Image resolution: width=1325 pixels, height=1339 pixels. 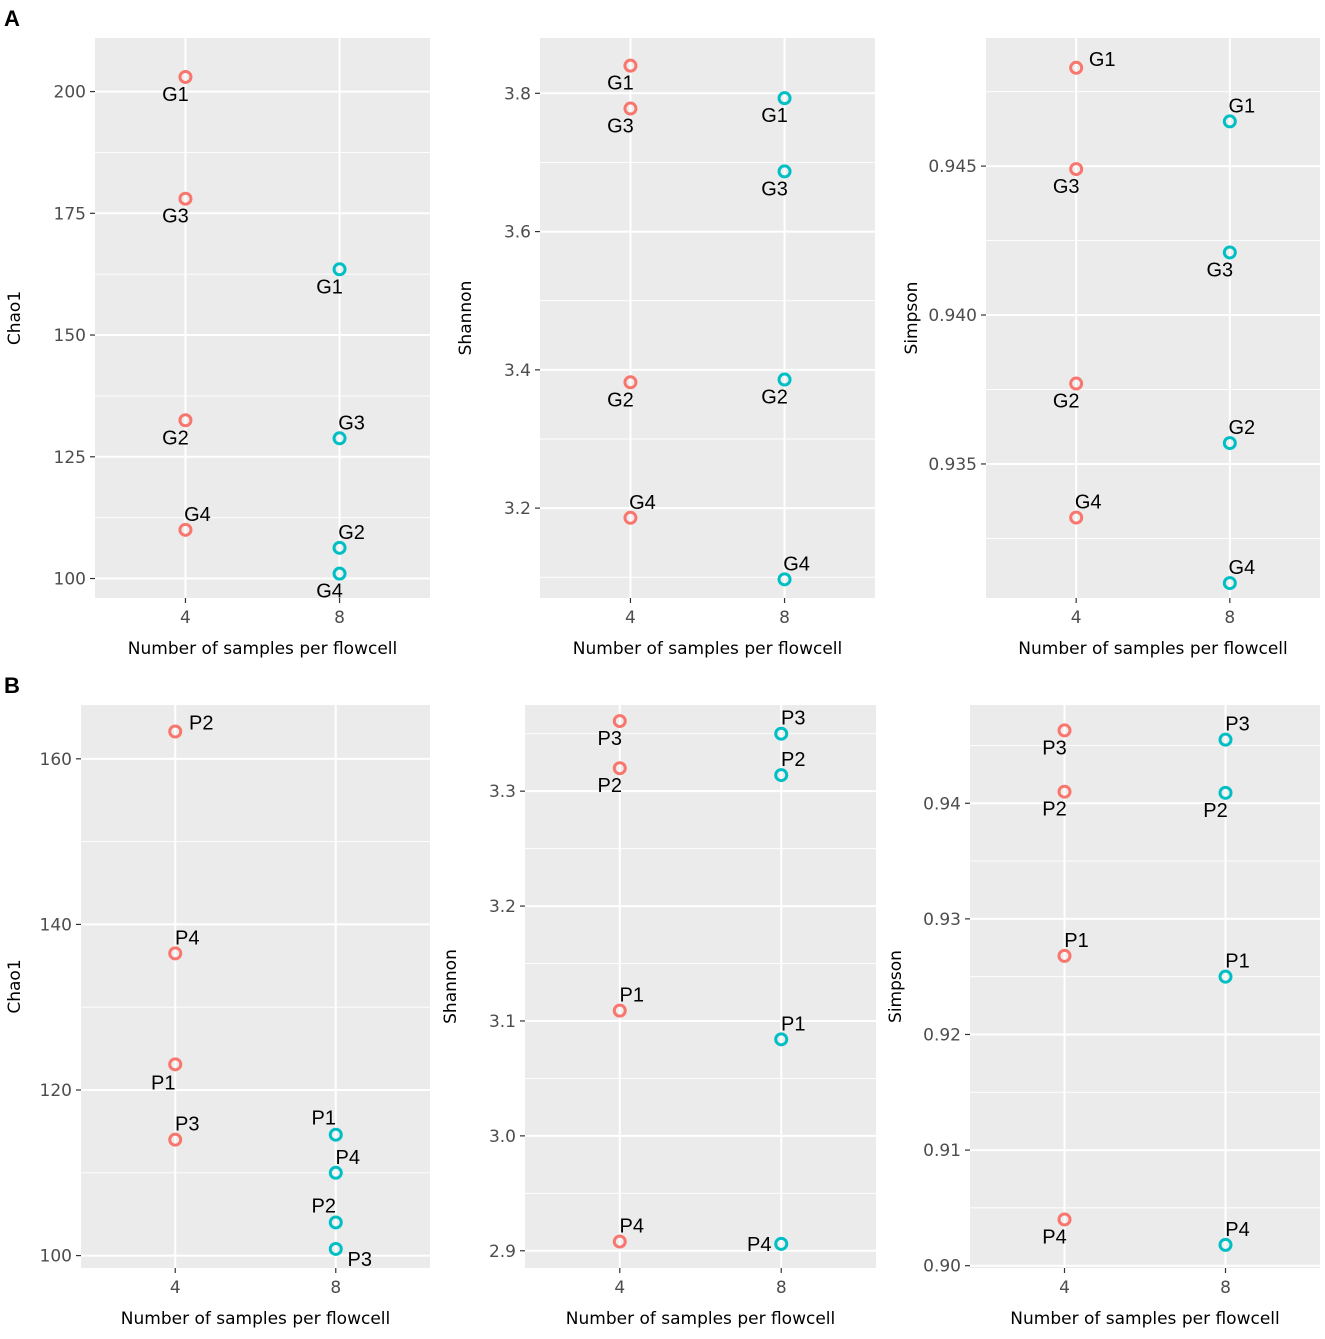 What do you see at coordinates (912, 318) in the screenshot?
I see `y-axis-title: Simpson` at bounding box center [912, 318].